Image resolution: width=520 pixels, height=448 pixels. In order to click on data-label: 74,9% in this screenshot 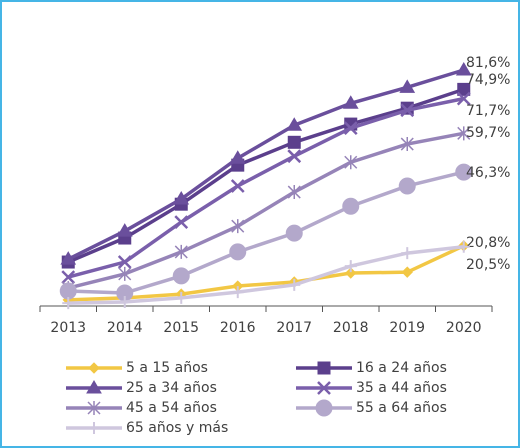, I will do `click(488, 80)`.